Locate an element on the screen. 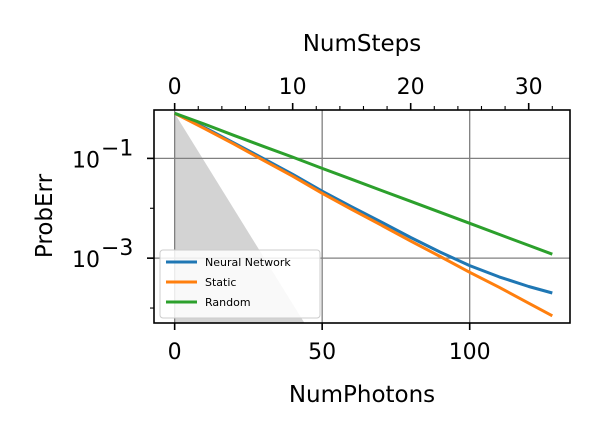 The width and height of the screenshot is (600, 440). x2-tick-label-0: 0 is located at coordinates (175, 87).